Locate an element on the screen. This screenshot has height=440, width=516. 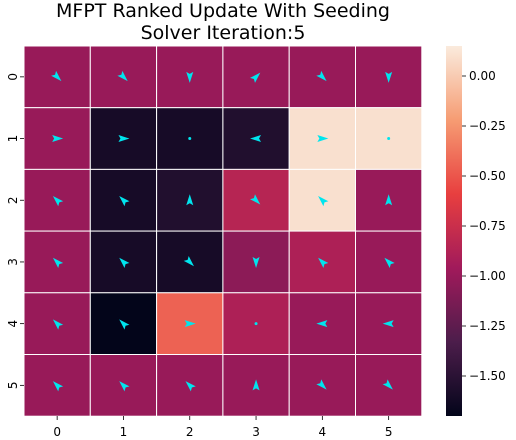
chart-title-line-2: Solver Iteration:5 is located at coordinates (223, 33).